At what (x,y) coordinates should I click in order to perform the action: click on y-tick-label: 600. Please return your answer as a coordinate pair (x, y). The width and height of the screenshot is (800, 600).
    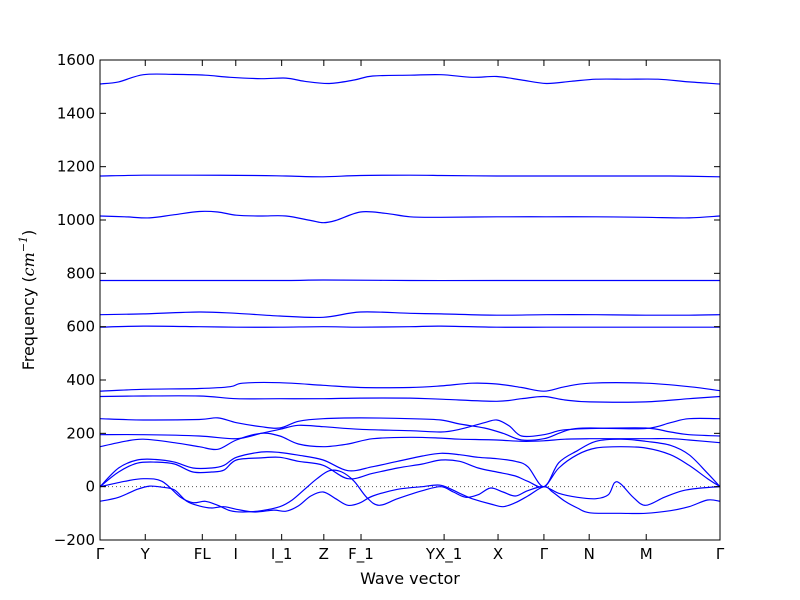
    Looking at the image, I should click on (80, 327).